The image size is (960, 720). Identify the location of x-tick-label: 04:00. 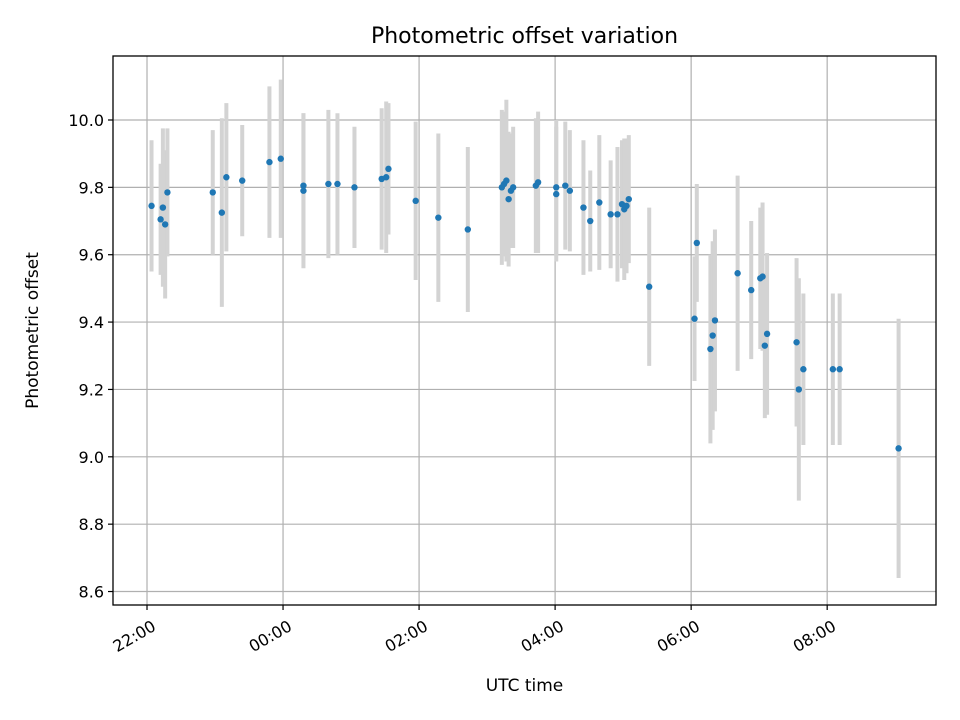
(542, 636).